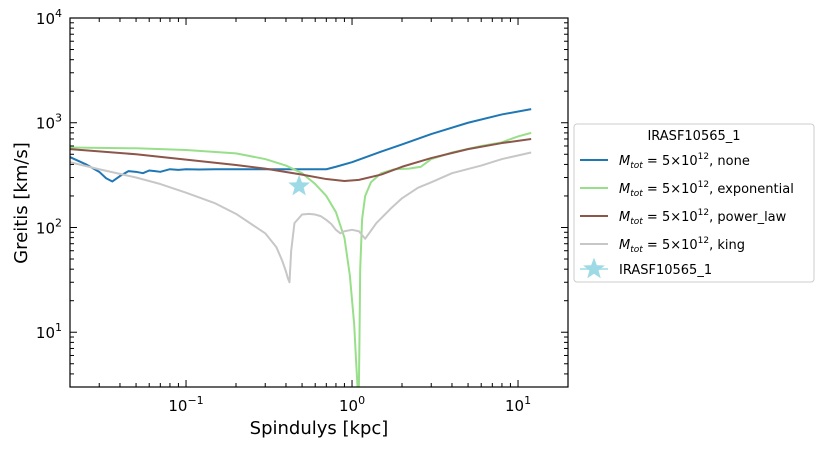 This screenshot has height=451, width=824. I want to click on x-tick-label: 10⁻¹, so click(185, 404).